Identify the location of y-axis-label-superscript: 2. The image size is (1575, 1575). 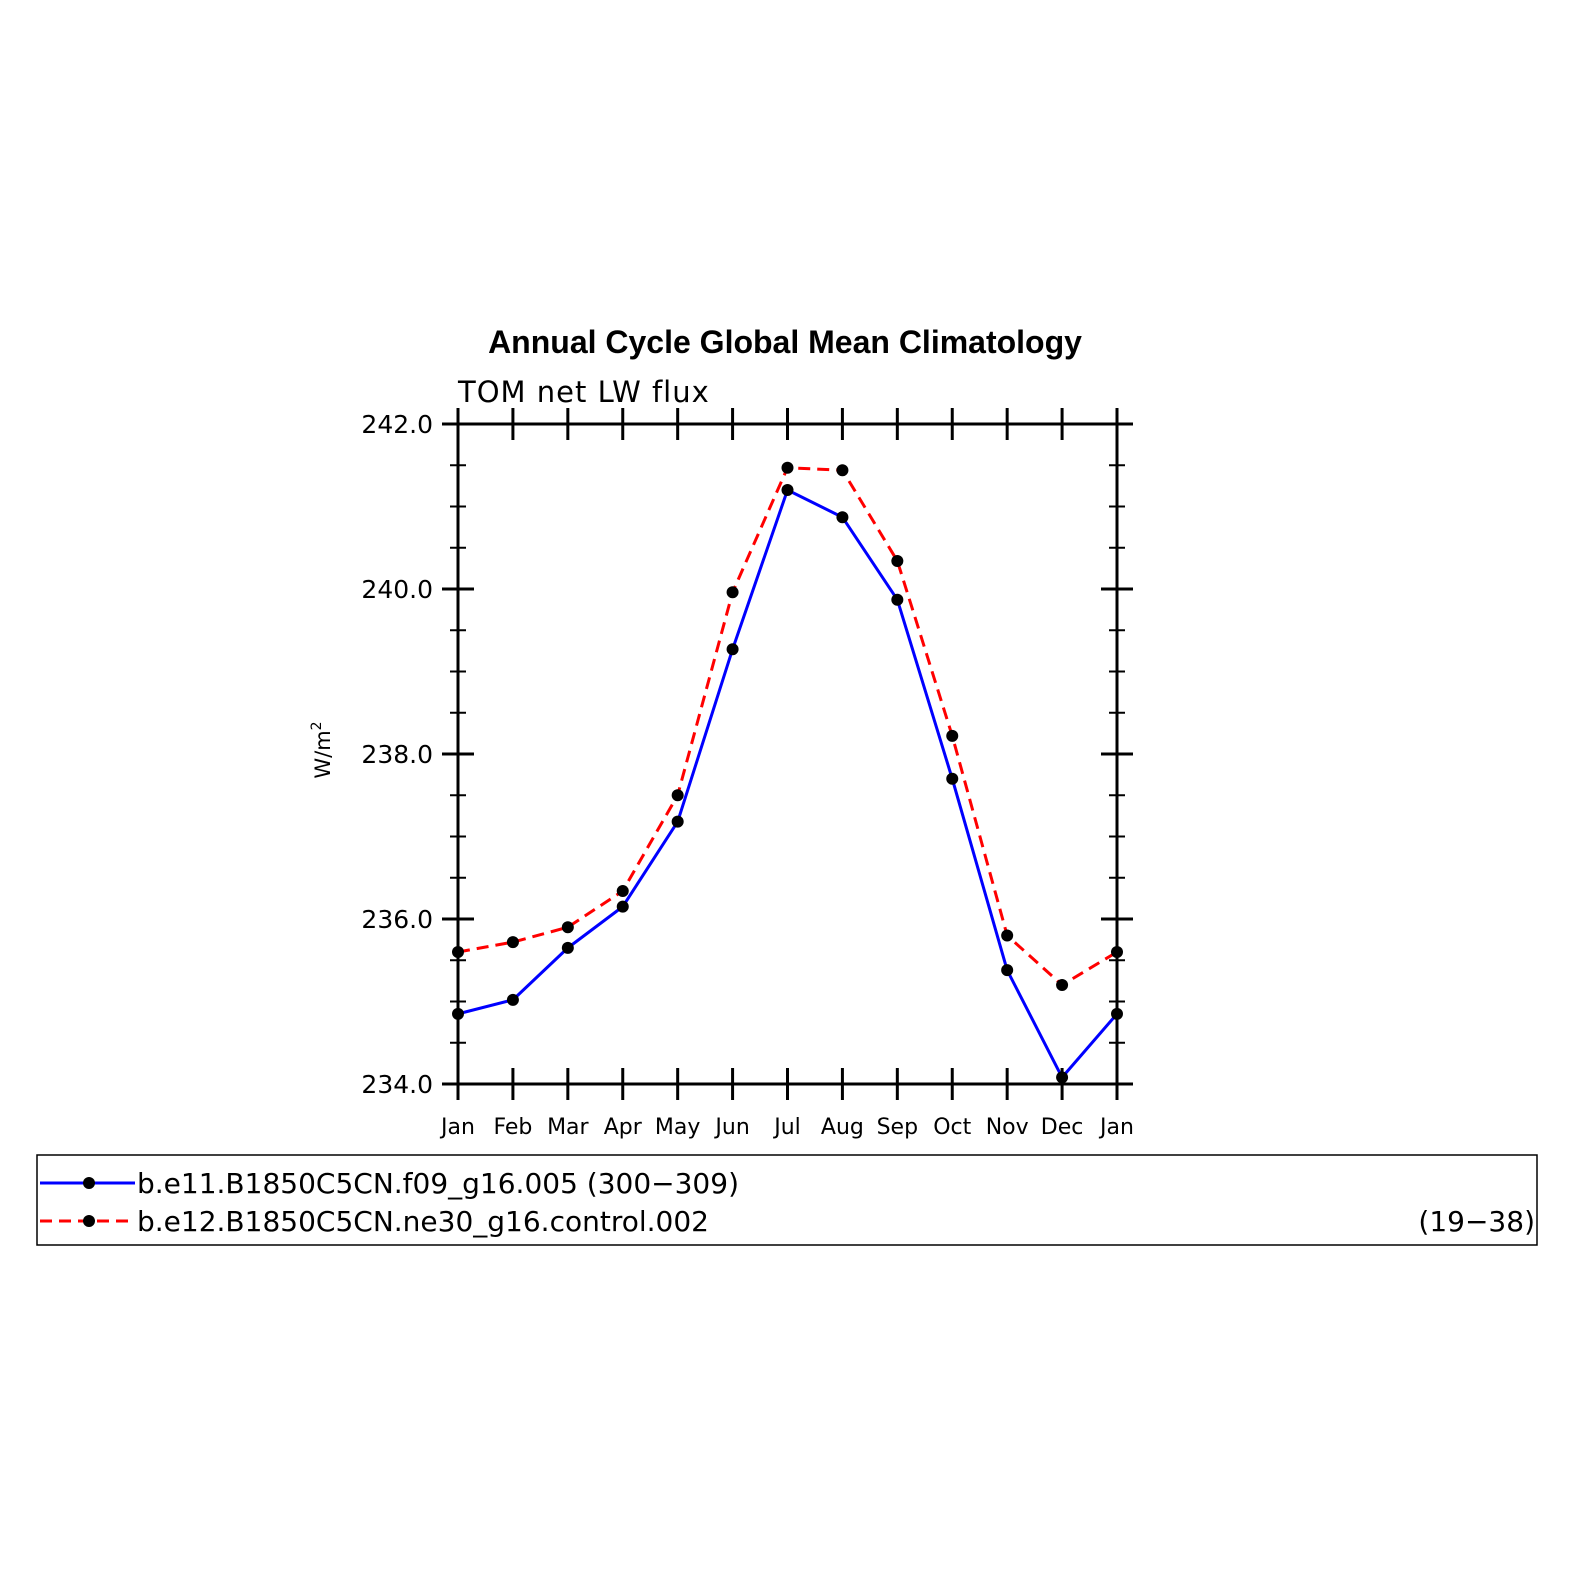
(317, 725).